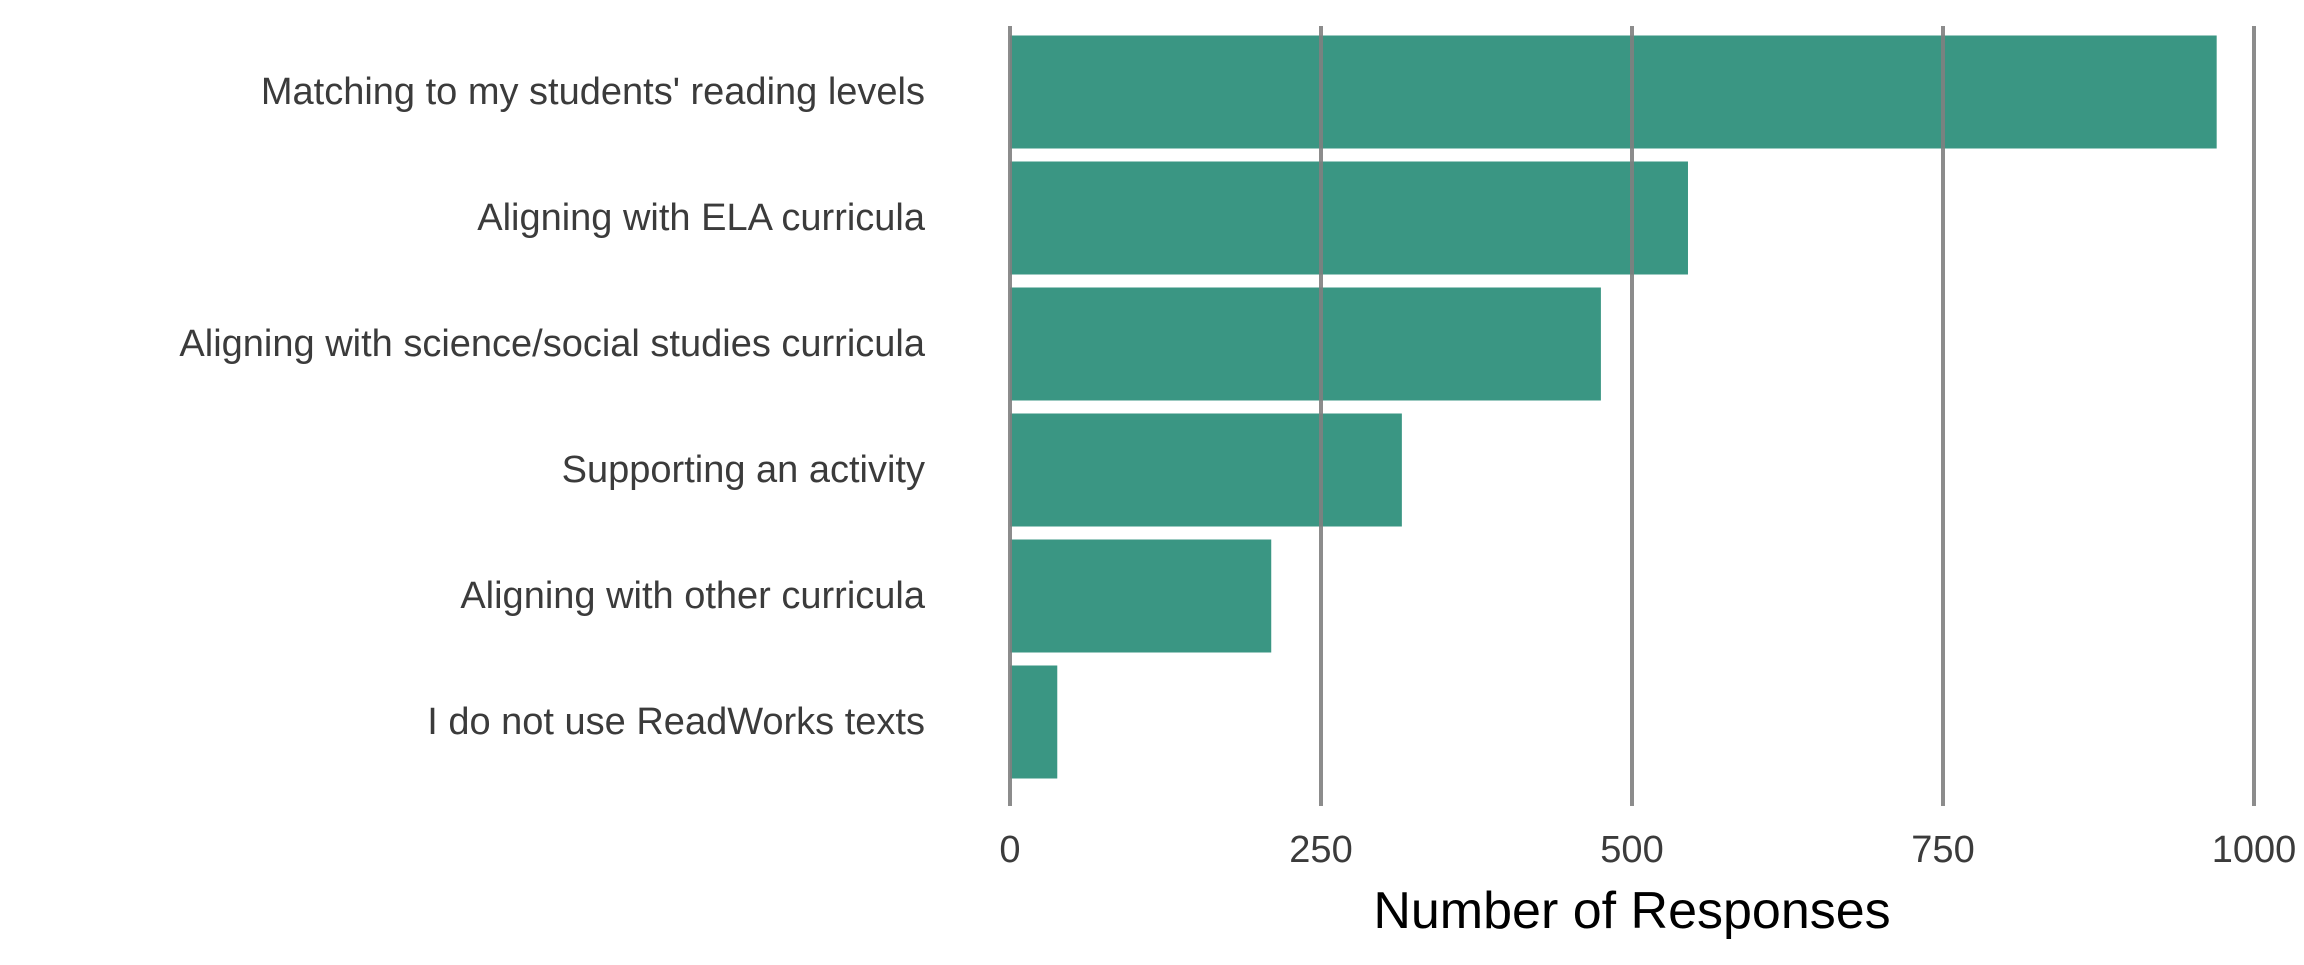 Image resolution: width=2304 pixels, height=965 pixels. What do you see at coordinates (1631, 911) in the screenshot?
I see `x-axis-title: Number of Responses` at bounding box center [1631, 911].